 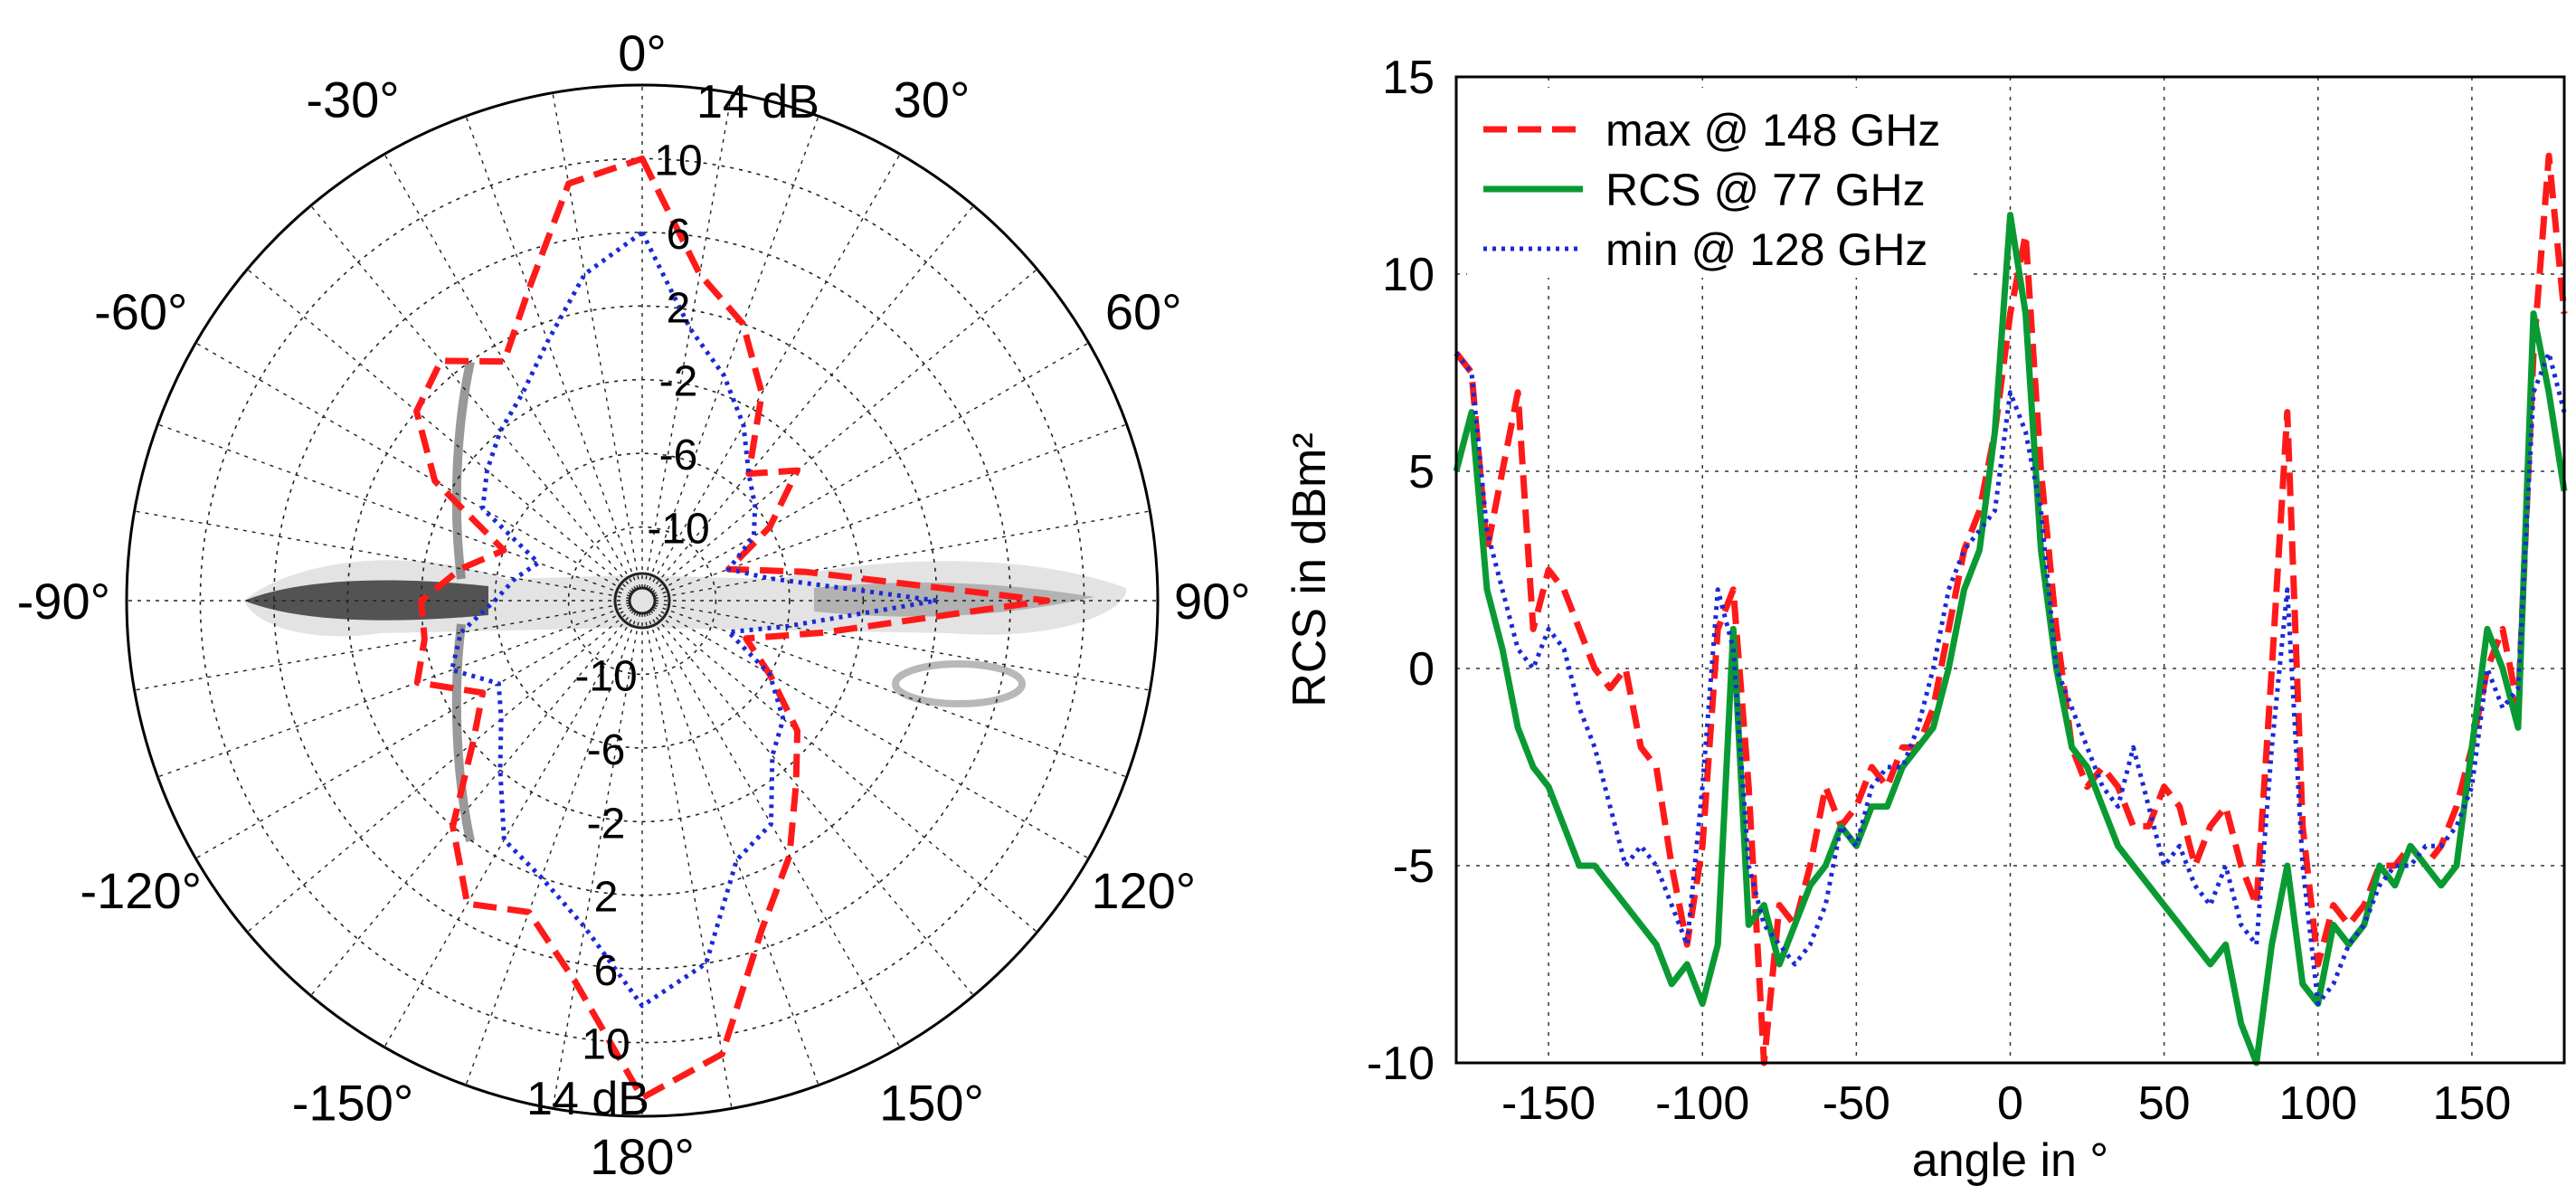 I want to click on motorcycle-mirror, so click(x=959, y=683).